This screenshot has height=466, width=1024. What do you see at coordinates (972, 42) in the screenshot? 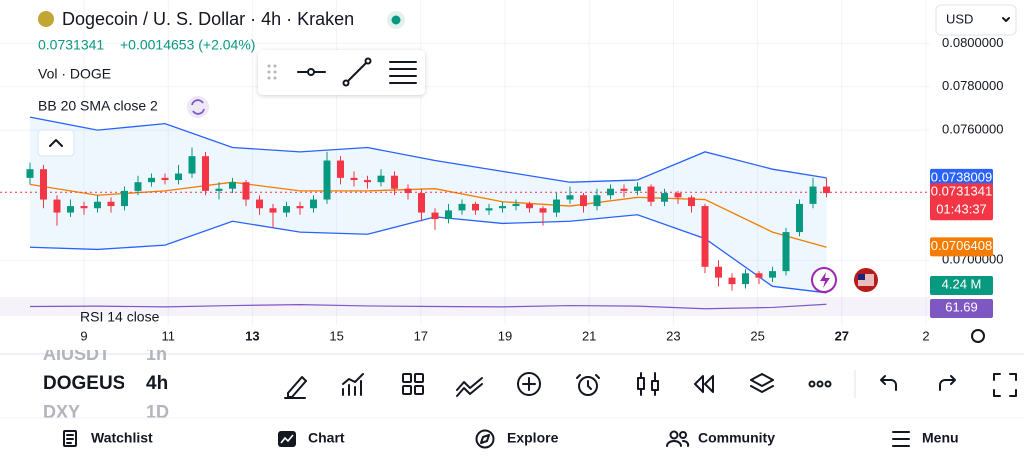
I see `y-tick-label: 0.0800000` at bounding box center [972, 42].